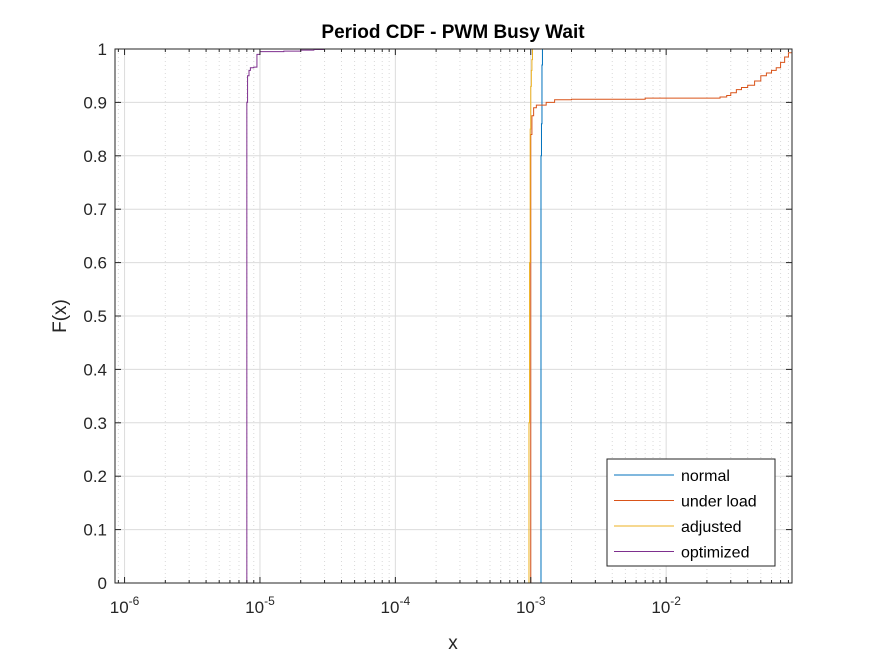  I want to click on x-tick-label: 10⁻², so click(666, 605).